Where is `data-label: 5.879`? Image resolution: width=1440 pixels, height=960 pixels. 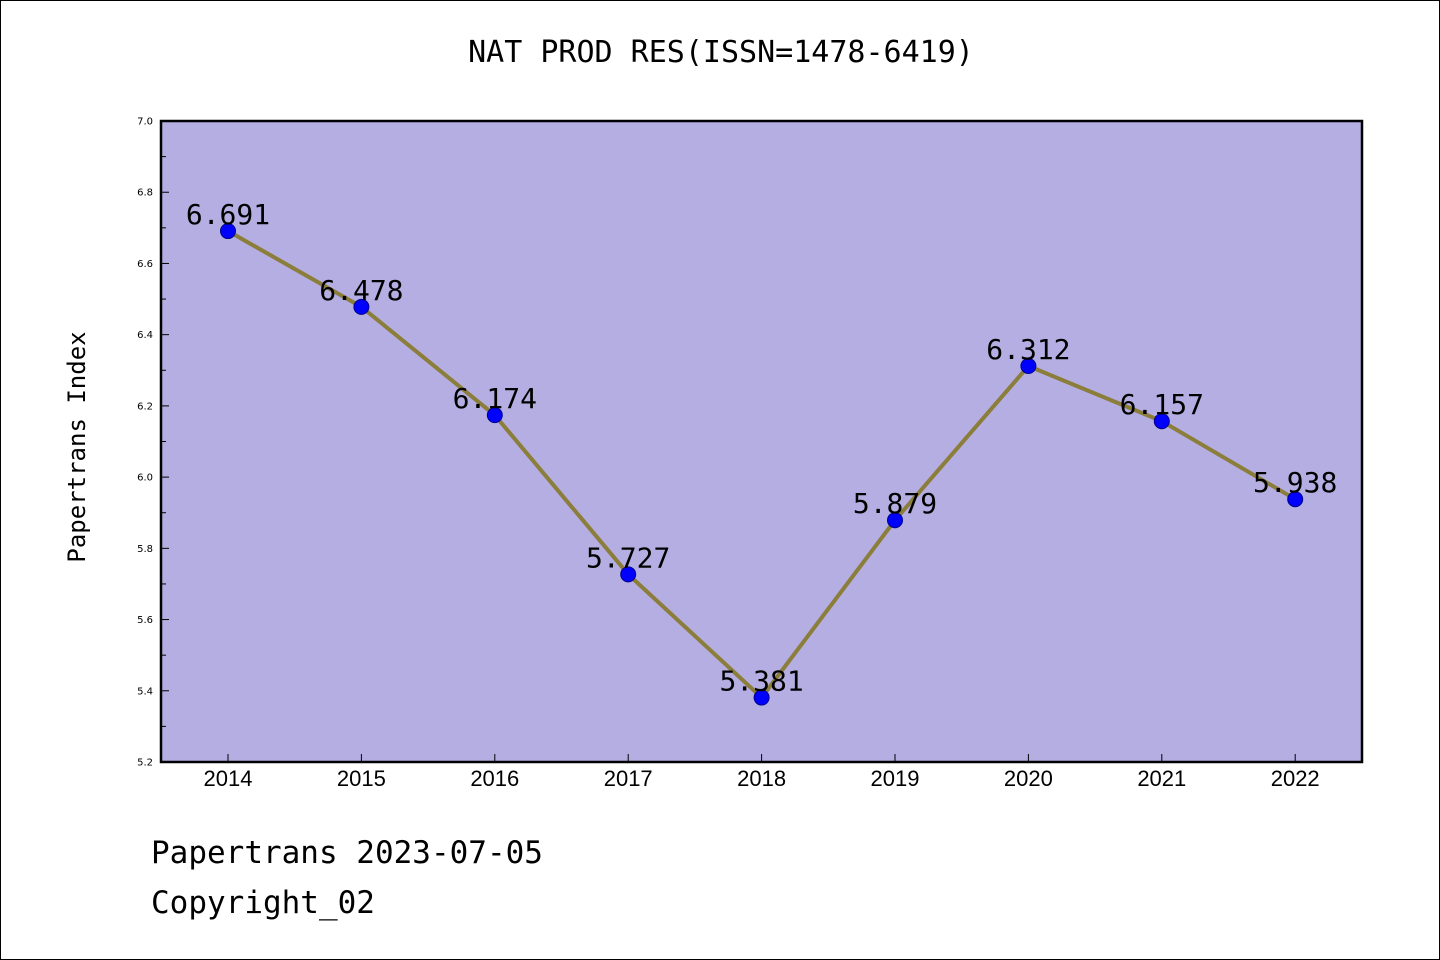 data-label: 5.879 is located at coordinates (895, 503).